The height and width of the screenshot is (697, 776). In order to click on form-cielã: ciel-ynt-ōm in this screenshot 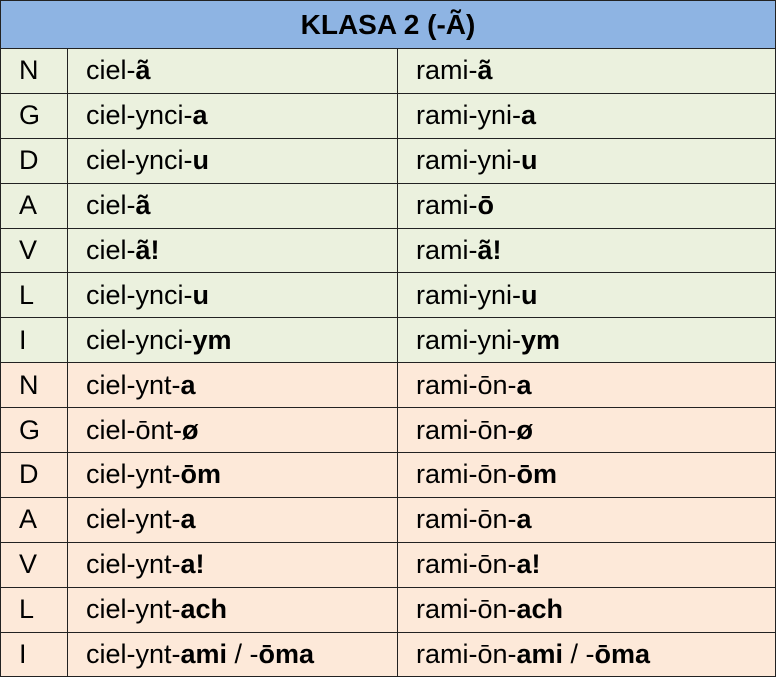, I will do `click(232, 475)`.